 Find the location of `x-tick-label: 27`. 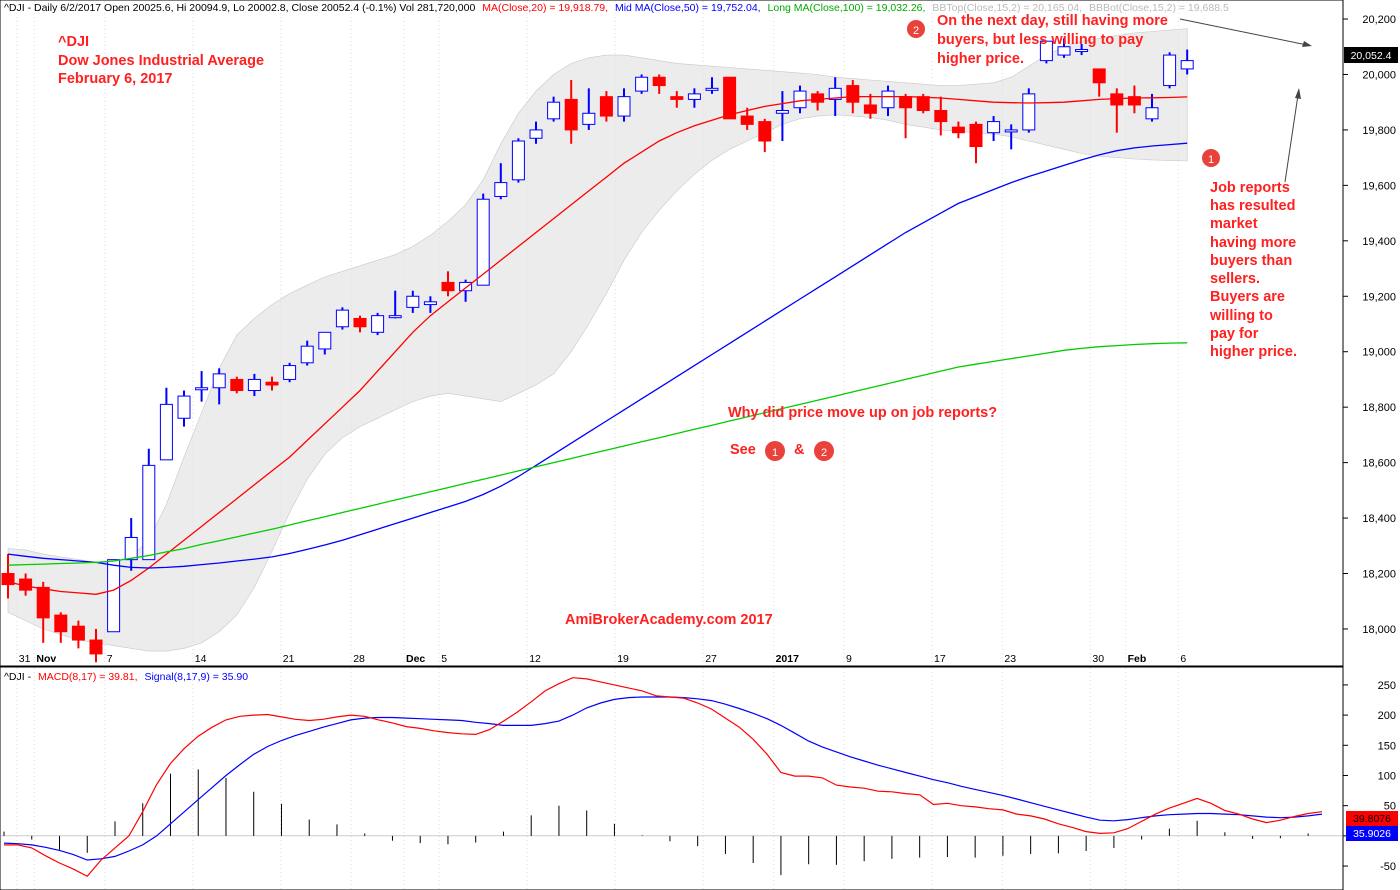

x-tick-label: 27 is located at coordinates (711, 659).